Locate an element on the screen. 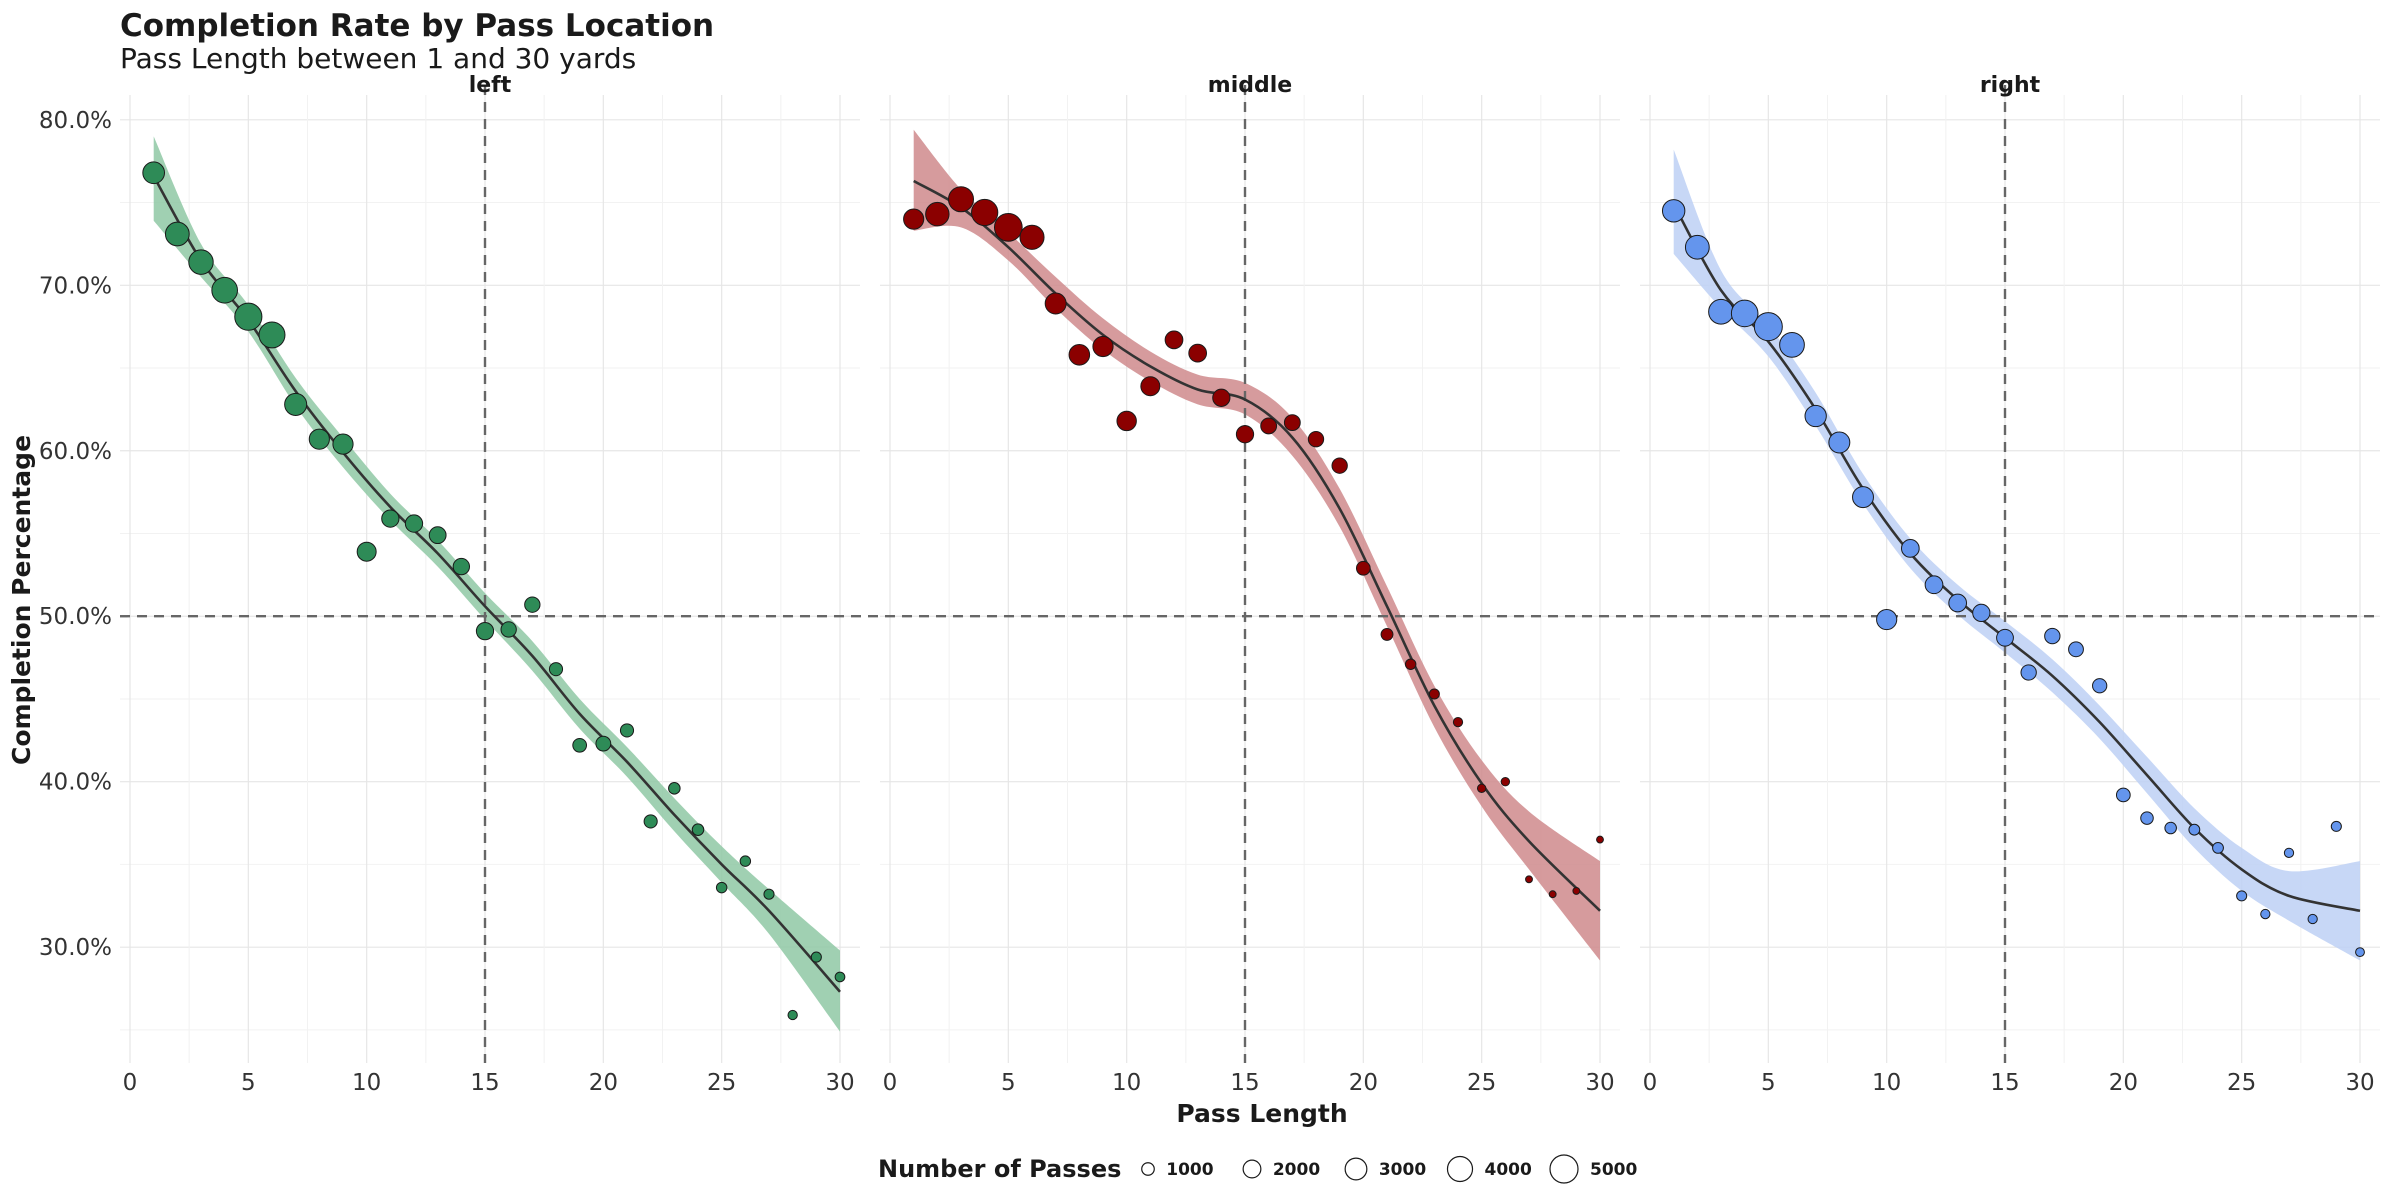 Image resolution: width=2400 pixels, height=1204 pixels. chart-subtitle: Pass Length between 1 and 30 yards is located at coordinates (378, 58).